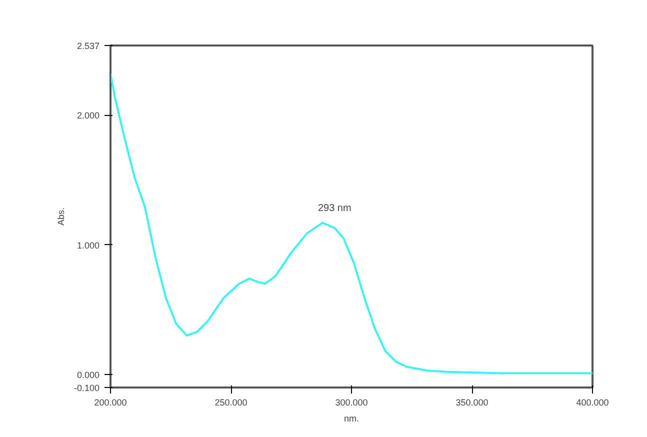 The width and height of the screenshot is (647, 437). I want to click on y-tick-label: 2.537, so click(88, 46).